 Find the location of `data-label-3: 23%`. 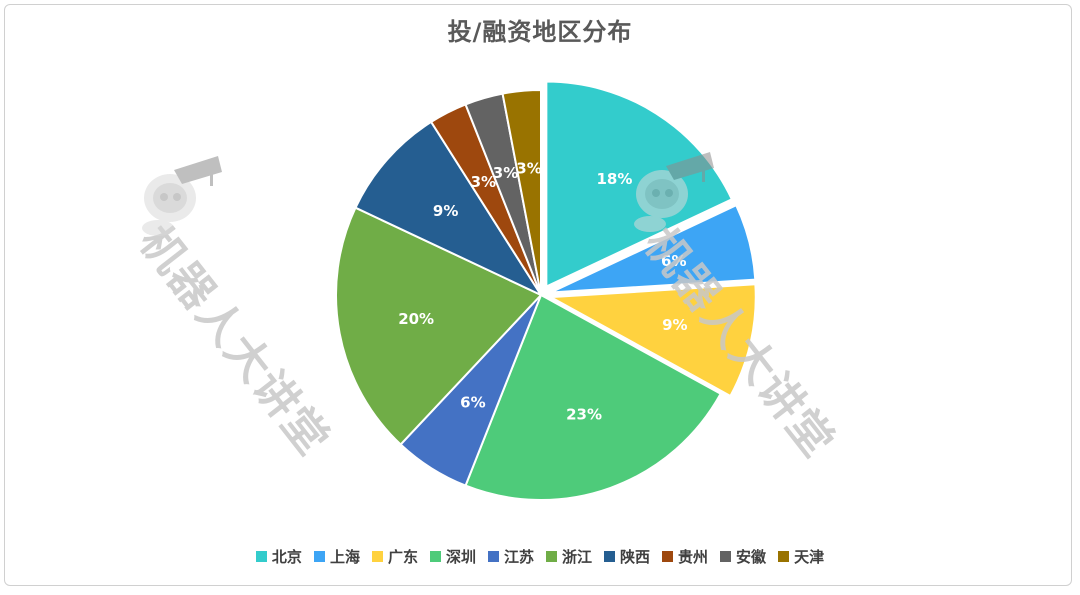

data-label-3: 23% is located at coordinates (584, 415).